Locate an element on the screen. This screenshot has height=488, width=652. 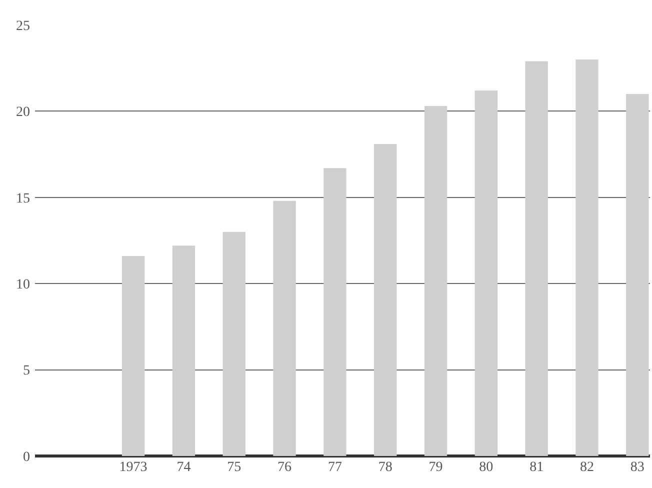
y-tick-label: 25 is located at coordinates (23, 26).